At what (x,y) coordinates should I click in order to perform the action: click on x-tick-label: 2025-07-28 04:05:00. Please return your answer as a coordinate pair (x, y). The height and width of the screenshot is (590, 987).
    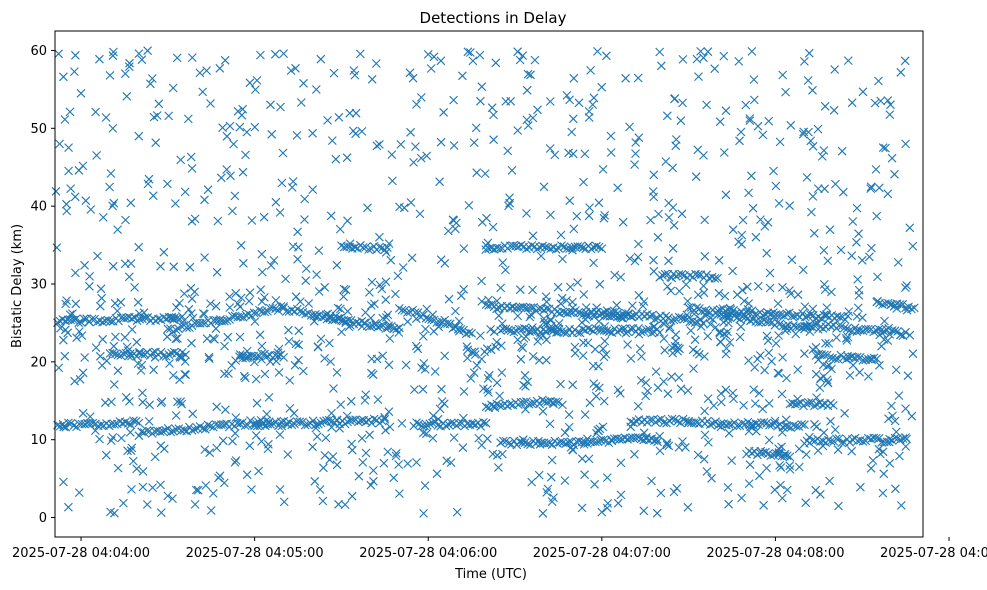
    Looking at the image, I should click on (255, 553).